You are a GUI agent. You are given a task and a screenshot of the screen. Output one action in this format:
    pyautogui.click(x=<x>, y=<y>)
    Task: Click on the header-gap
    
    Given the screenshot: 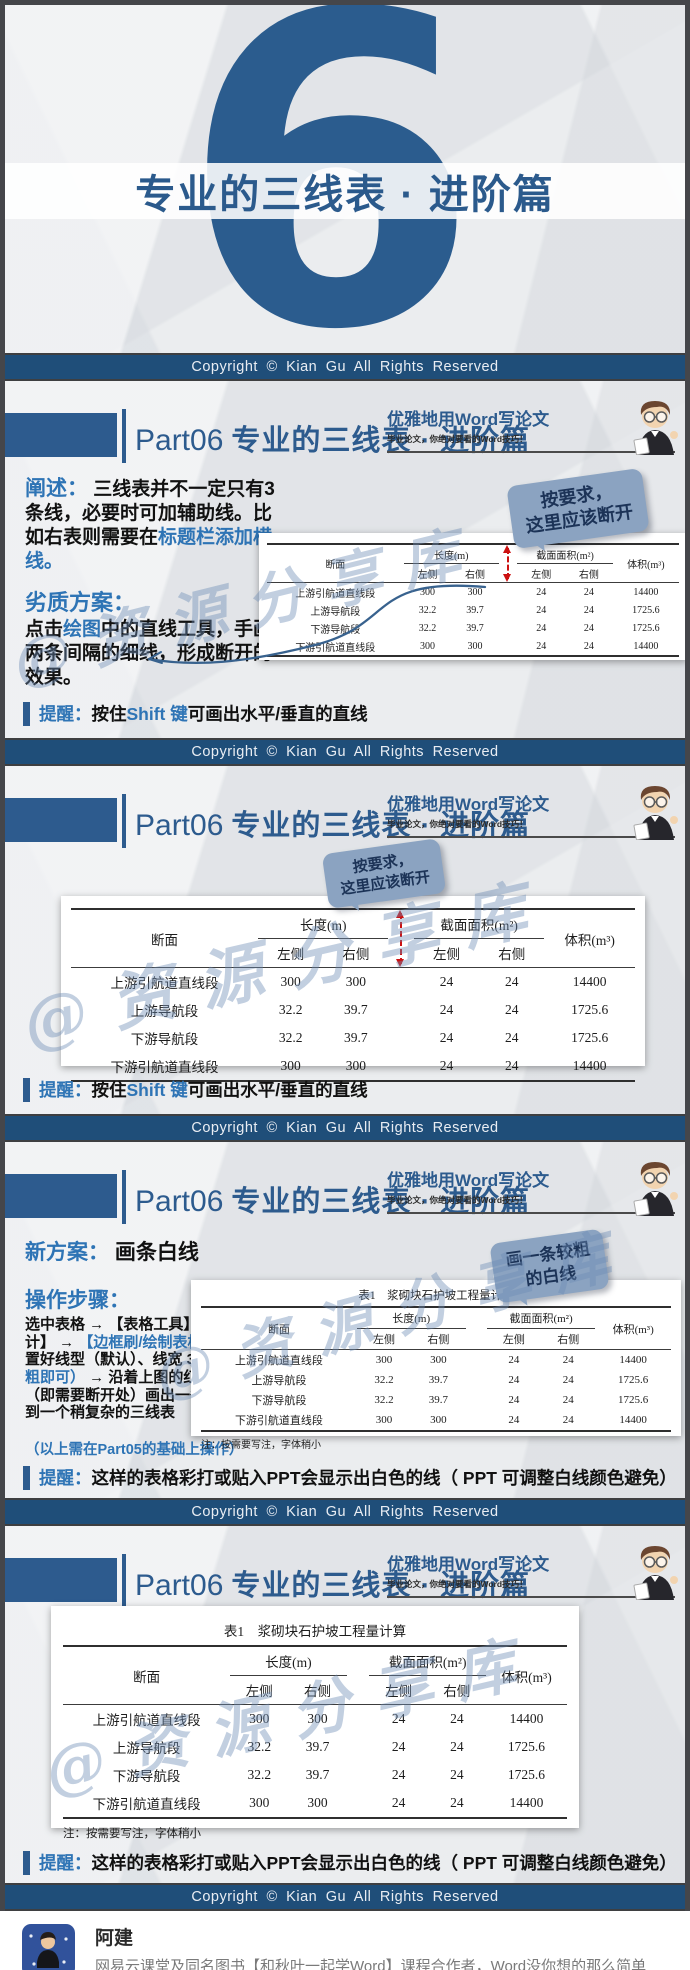 What is the action you would take?
    pyautogui.click(x=476, y=1328)
    